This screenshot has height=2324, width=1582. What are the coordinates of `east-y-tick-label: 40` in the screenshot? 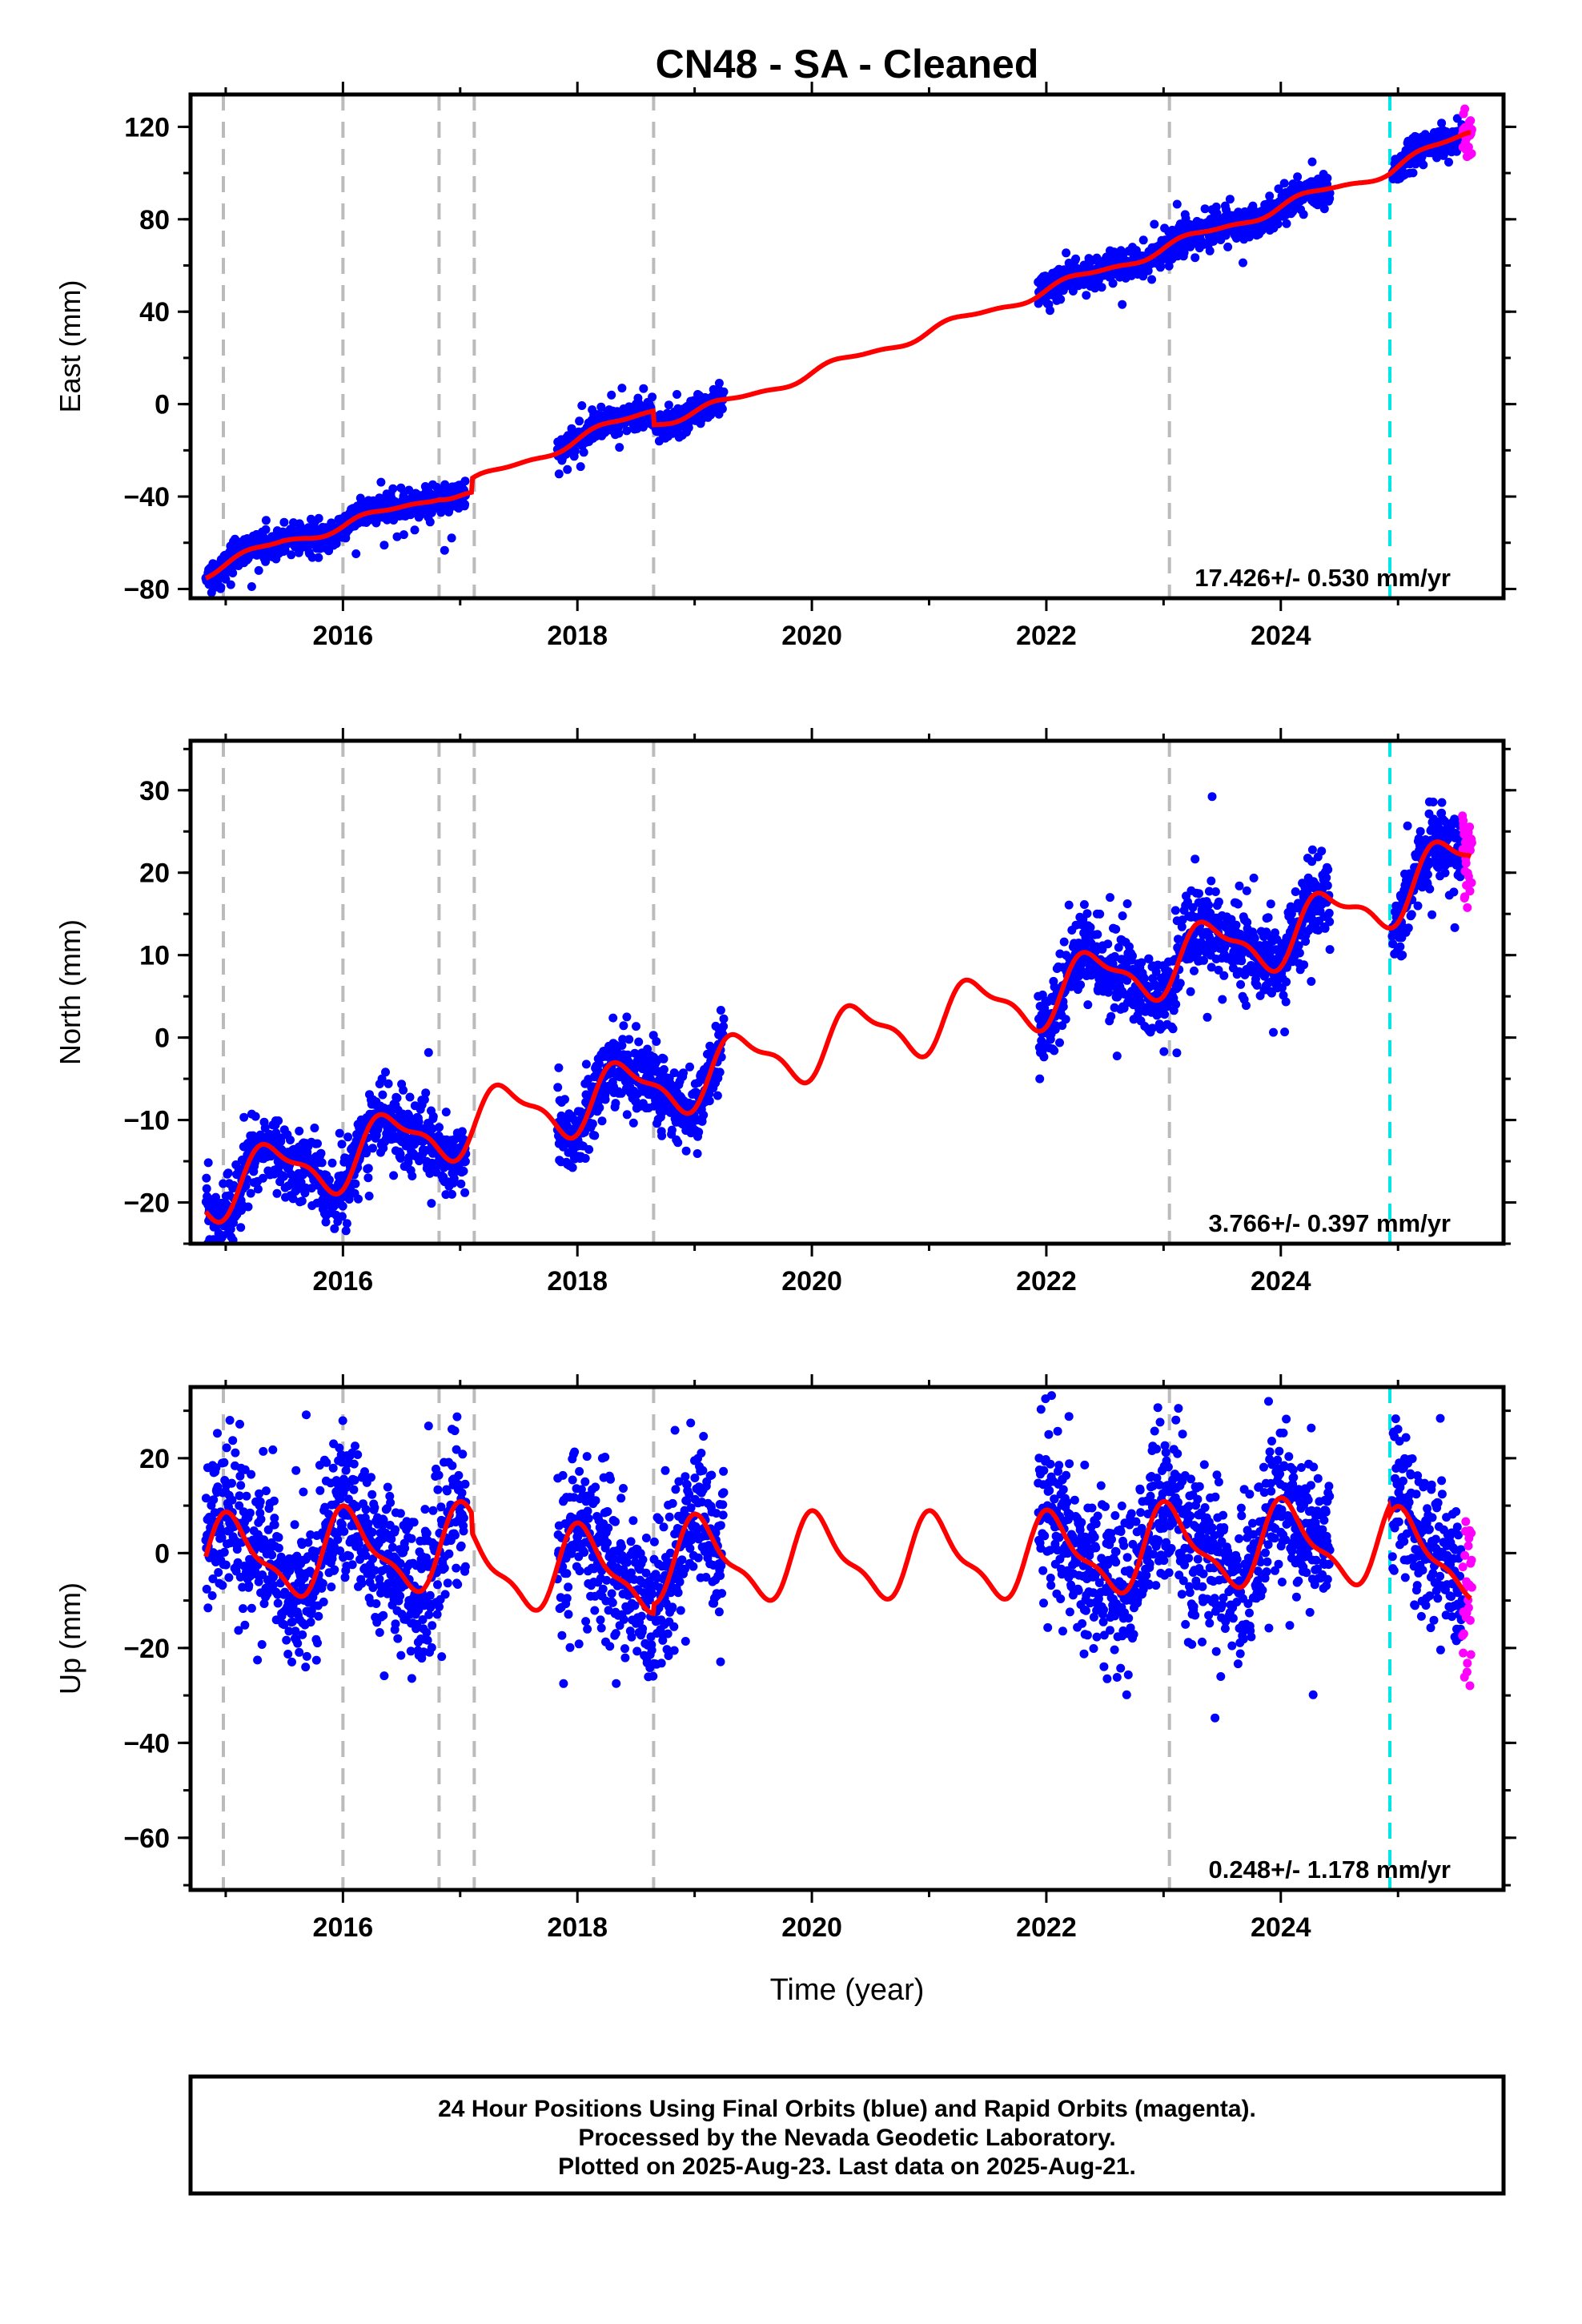 It's located at (154, 312).